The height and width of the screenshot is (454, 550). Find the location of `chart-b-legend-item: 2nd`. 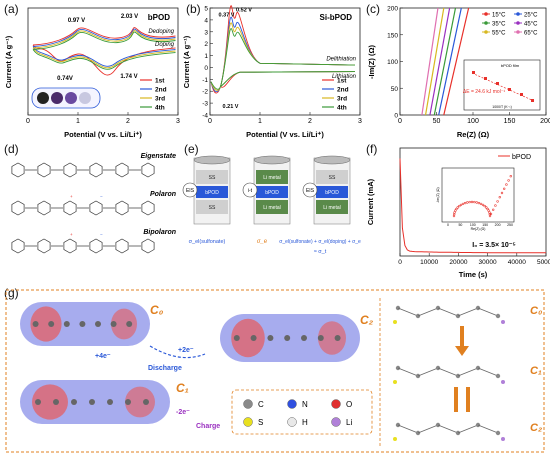

chart-b-legend-item: 2nd is located at coordinates (343, 90).